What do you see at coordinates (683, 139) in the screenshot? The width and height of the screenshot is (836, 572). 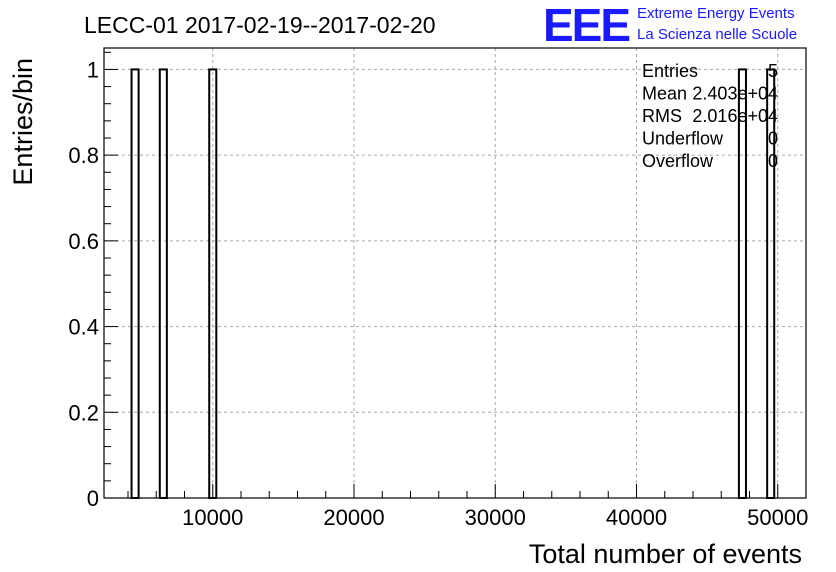 I see `stats-label: Underflow` at bounding box center [683, 139].